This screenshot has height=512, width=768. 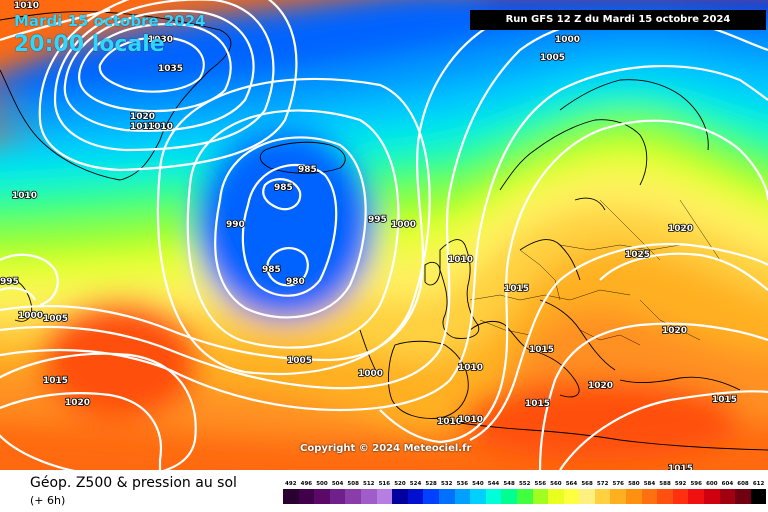 I want to click on scale-label: 596, so click(x=696, y=484).